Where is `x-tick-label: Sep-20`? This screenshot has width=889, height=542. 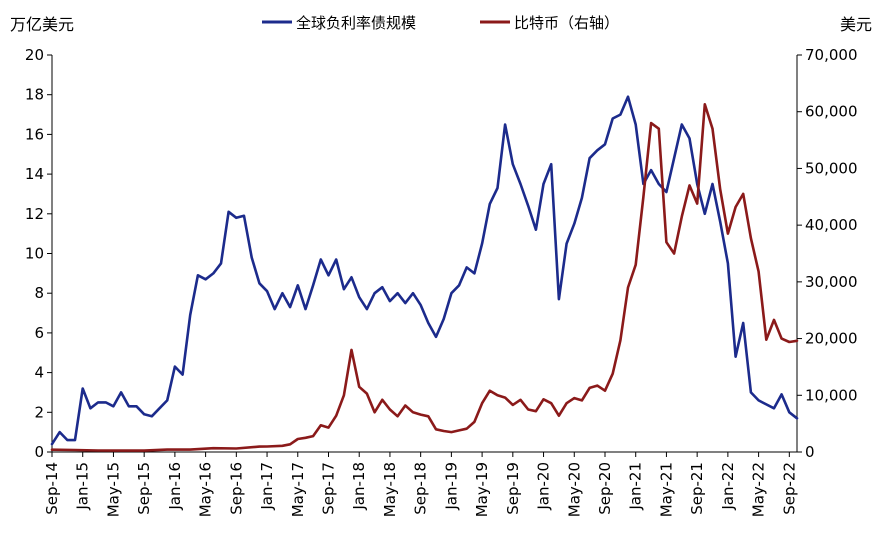
x-tick-label: Sep-20 is located at coordinates (605, 488).